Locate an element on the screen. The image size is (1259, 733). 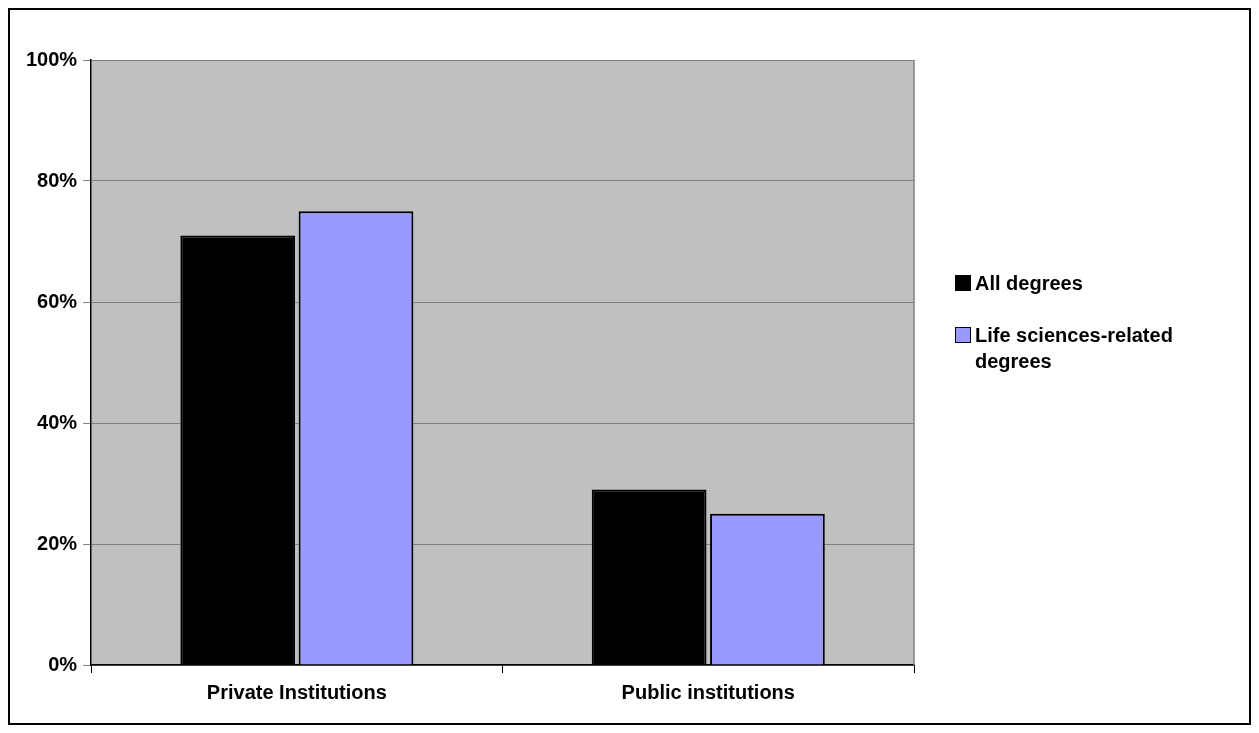
x-tick-label: Public institutions is located at coordinates (708, 691).